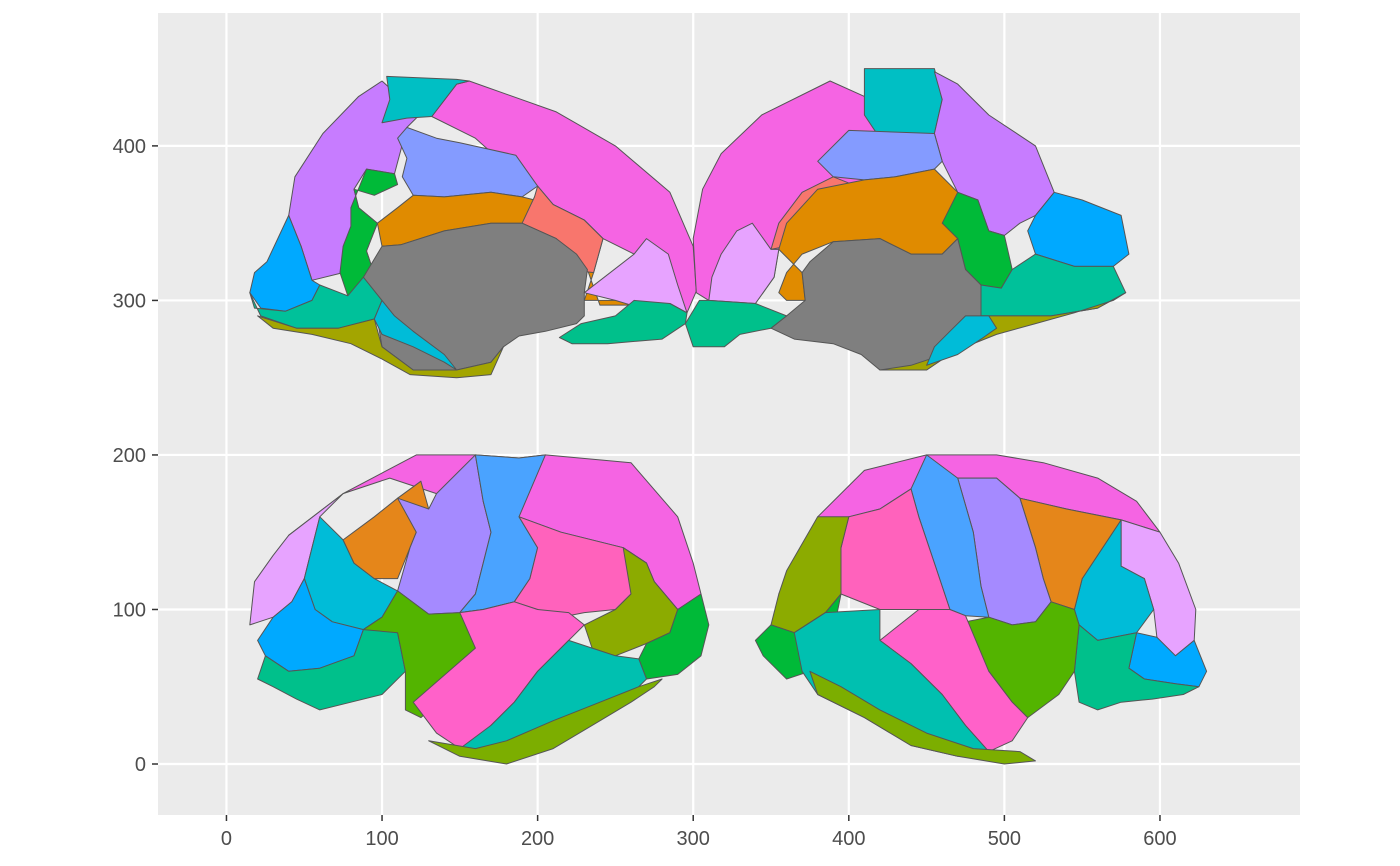 This screenshot has height=866, width=1400. What do you see at coordinates (129, 301) in the screenshot?
I see `y-tick-label-300: 300` at bounding box center [129, 301].